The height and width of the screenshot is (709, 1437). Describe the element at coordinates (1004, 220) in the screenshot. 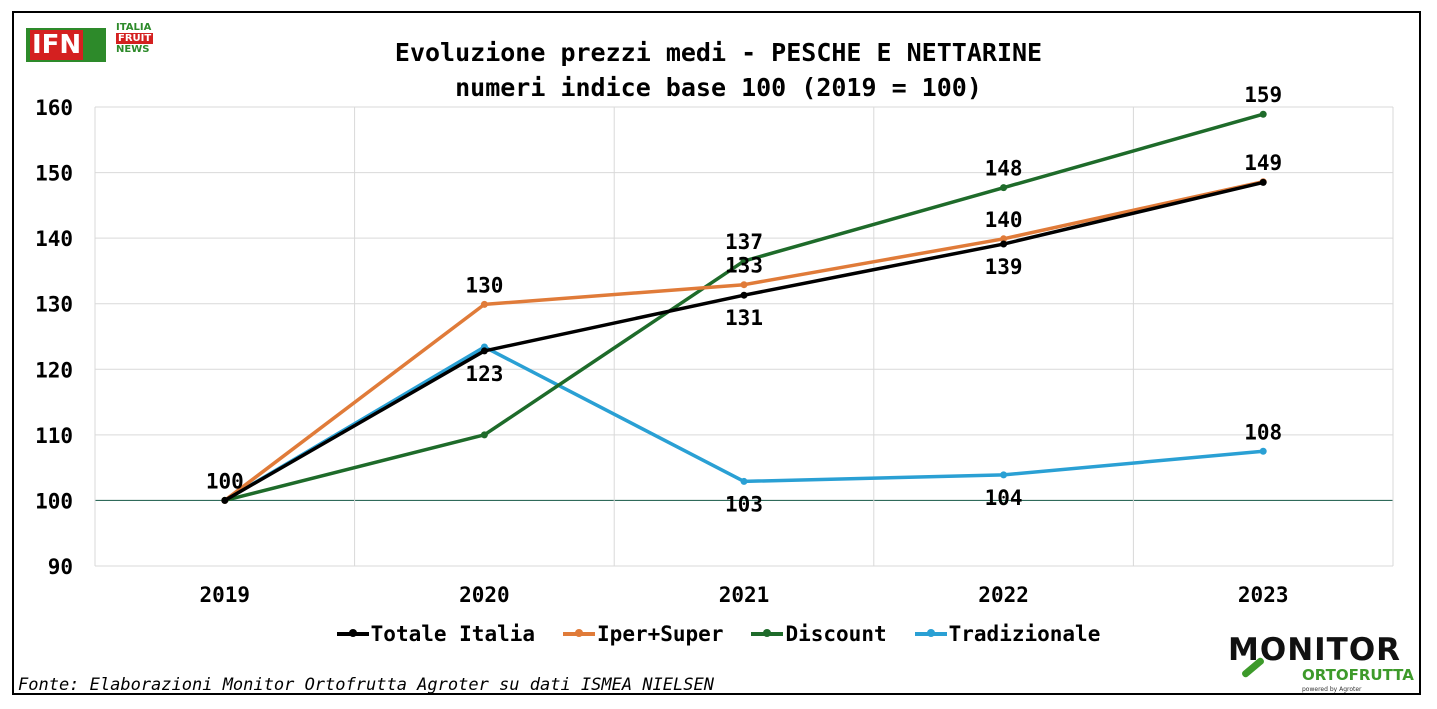

I see `data-label: 140` at that location.